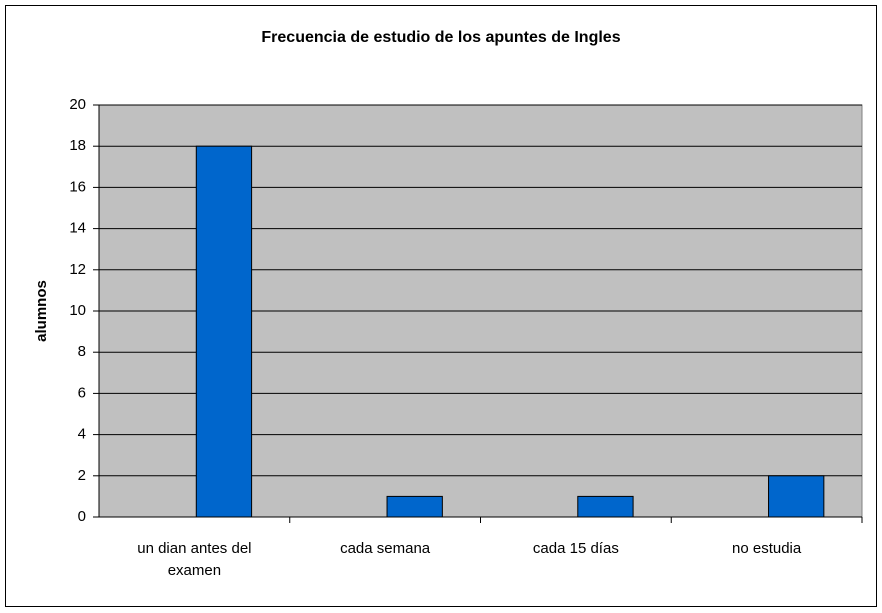  Describe the element at coordinates (77, 145) in the screenshot. I see `y-tick-label: 18` at that location.